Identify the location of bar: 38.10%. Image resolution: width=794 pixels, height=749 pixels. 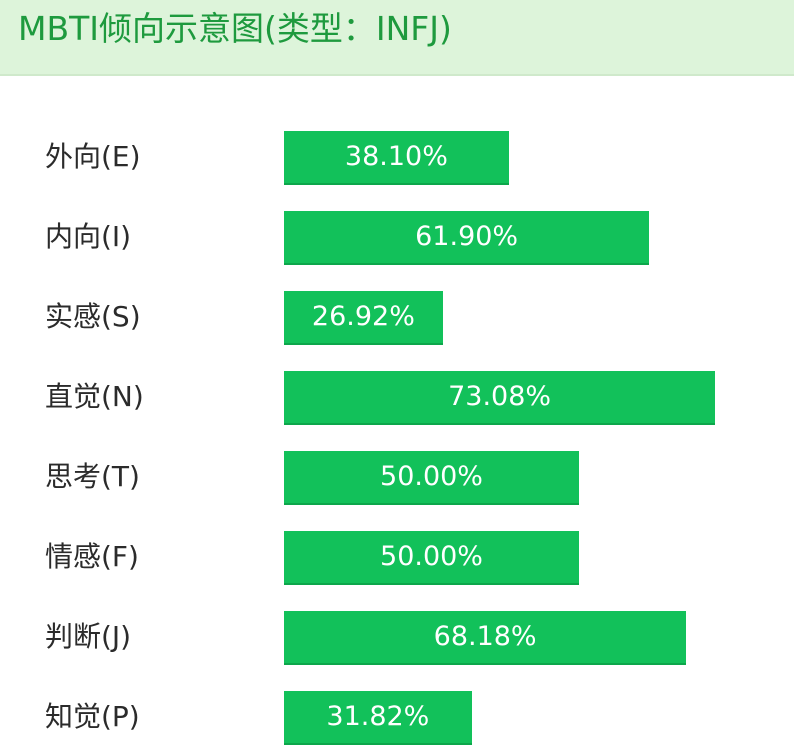
(396, 157).